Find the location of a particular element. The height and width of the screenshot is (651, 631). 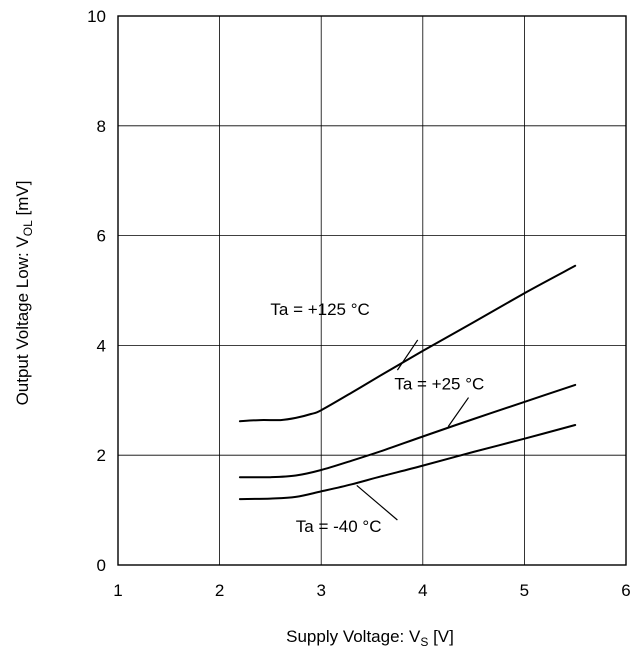

x-tick-label: 4 is located at coordinates (422, 590).